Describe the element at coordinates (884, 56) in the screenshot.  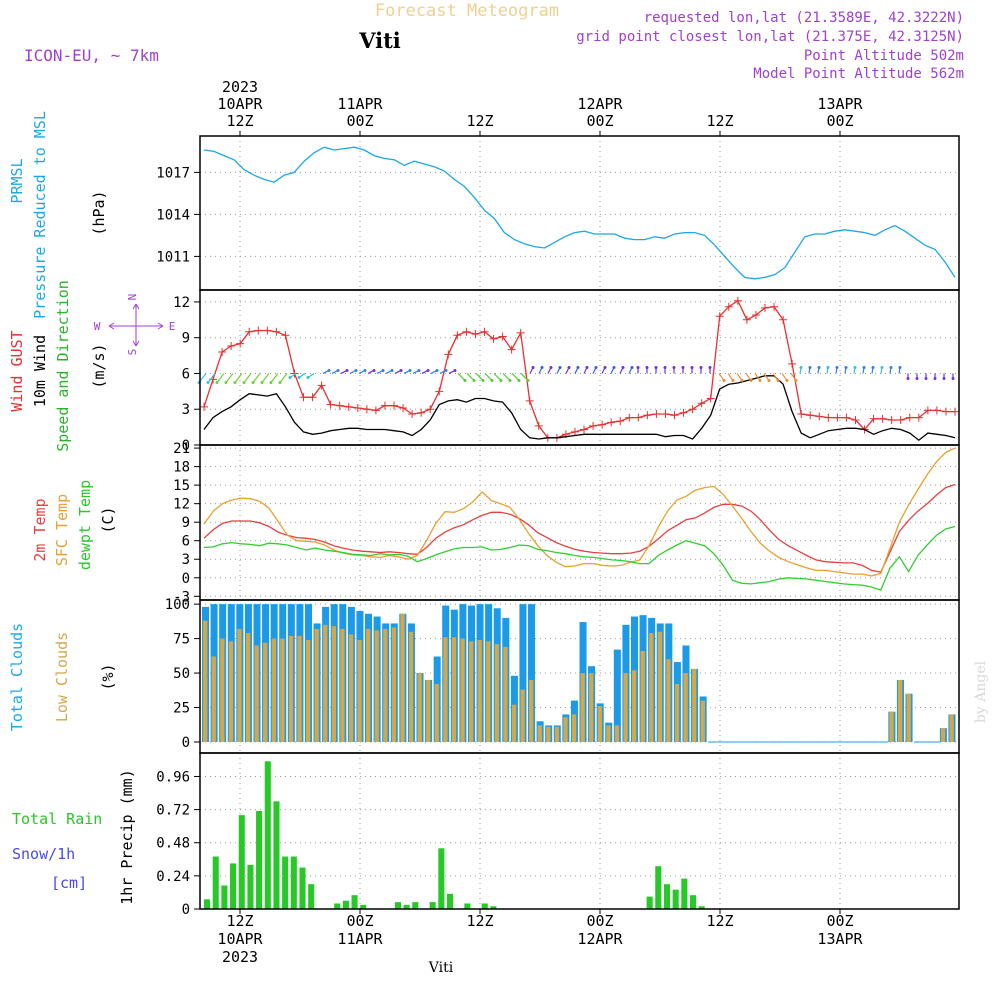
I see `point-altitude: Point Altitude 502m` at that location.